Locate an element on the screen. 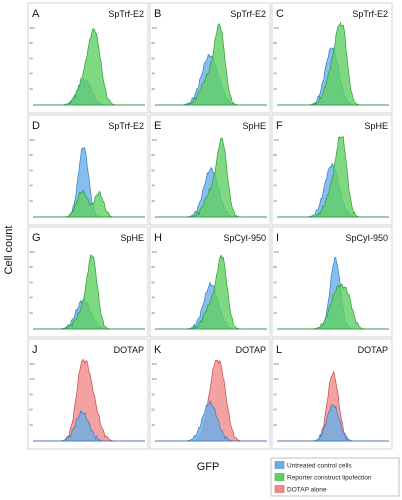  panel-h: 100 80 60 40 20 H SpCyI-950 is located at coordinates (210, 282).